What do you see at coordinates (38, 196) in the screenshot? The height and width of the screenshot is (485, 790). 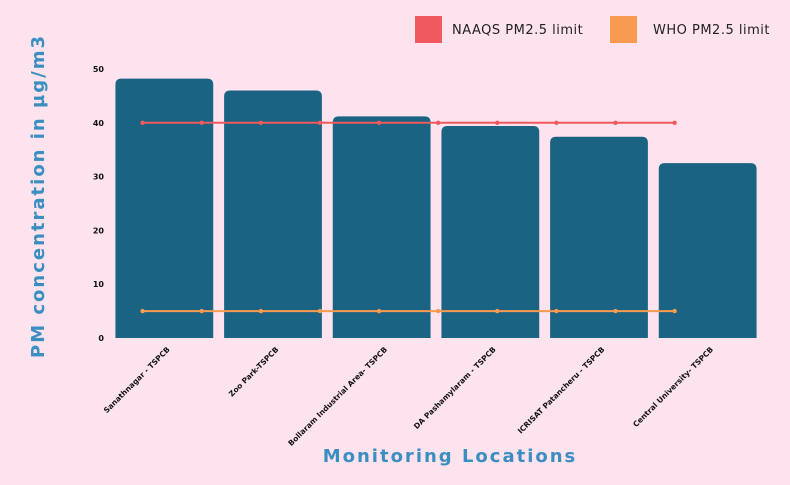 I see `y-axis-title: PM concentration in µg/m3` at bounding box center [38, 196].